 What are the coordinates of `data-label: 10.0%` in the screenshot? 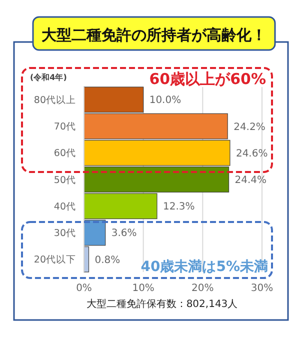 It's located at (165, 100).